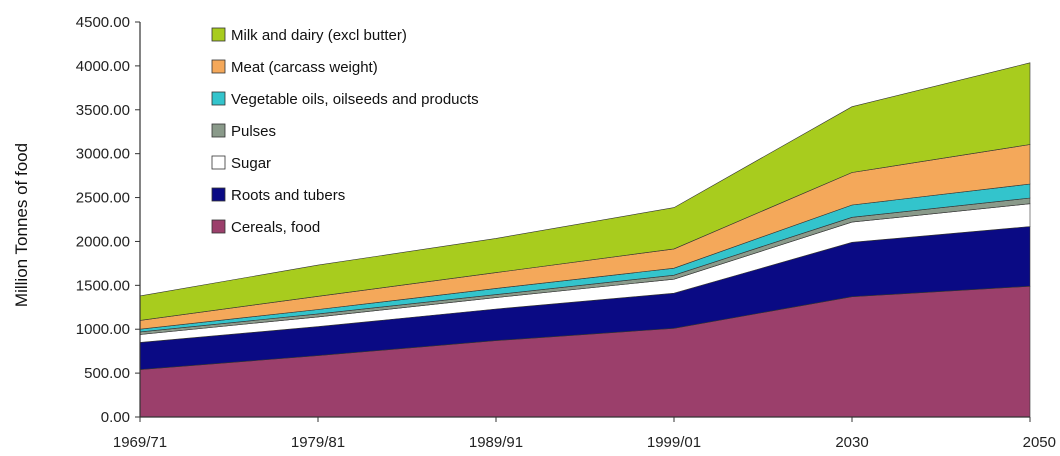 The image size is (1060, 456). What do you see at coordinates (355, 99) in the screenshot?
I see `legend-label-4: Vegetable oils, oilseeds and products` at bounding box center [355, 99].